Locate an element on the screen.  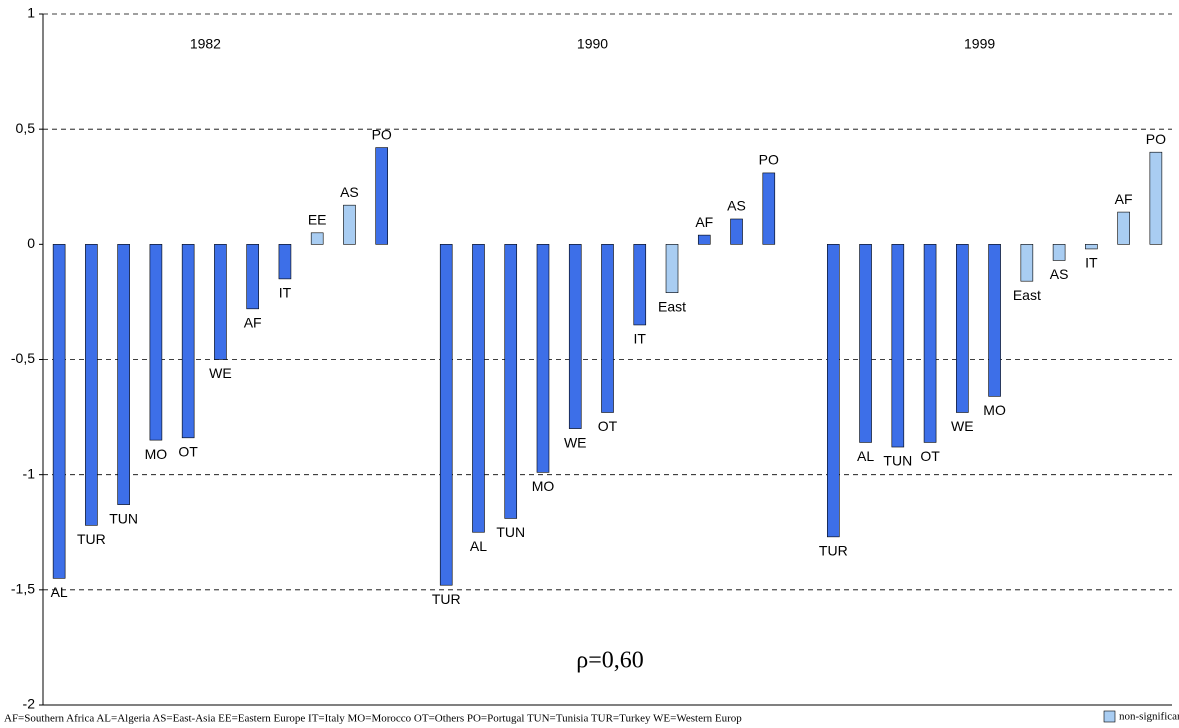
legend-label: non-significant is located at coordinates (1149, 717).